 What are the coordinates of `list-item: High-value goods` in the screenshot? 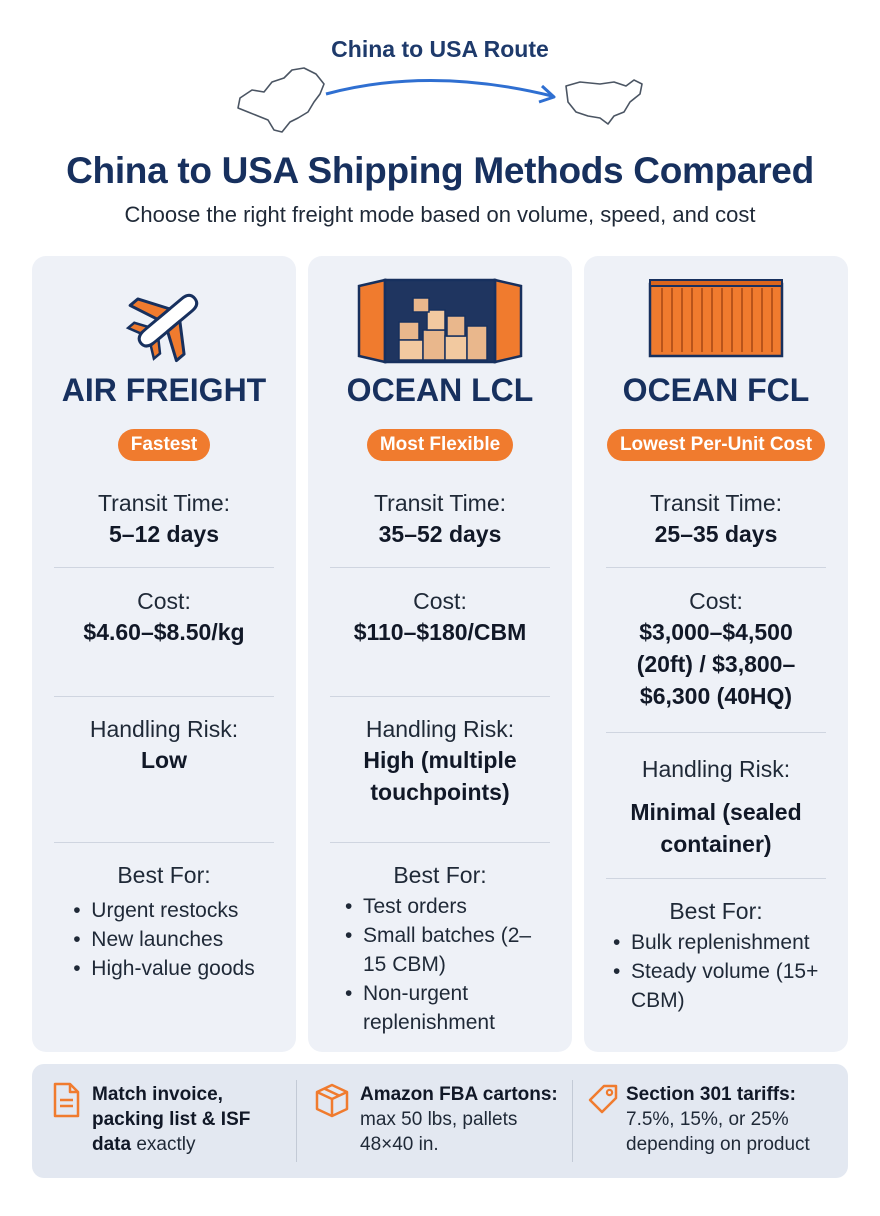 It's located at (163, 968).